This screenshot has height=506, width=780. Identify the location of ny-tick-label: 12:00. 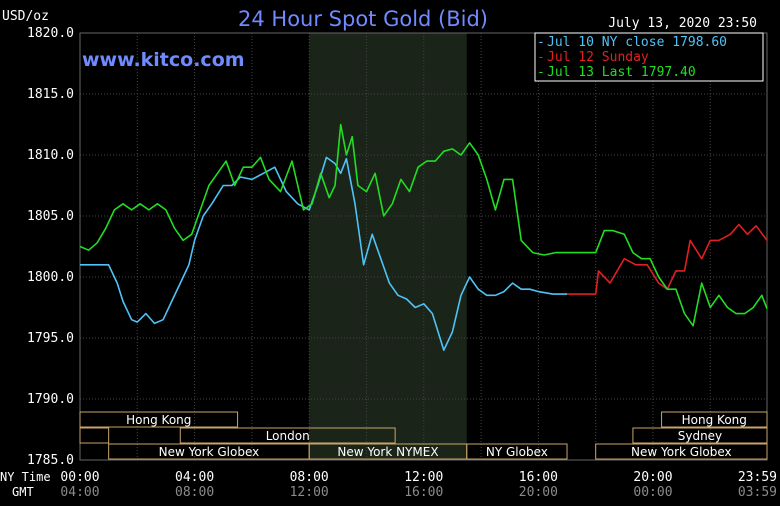
(423, 477).